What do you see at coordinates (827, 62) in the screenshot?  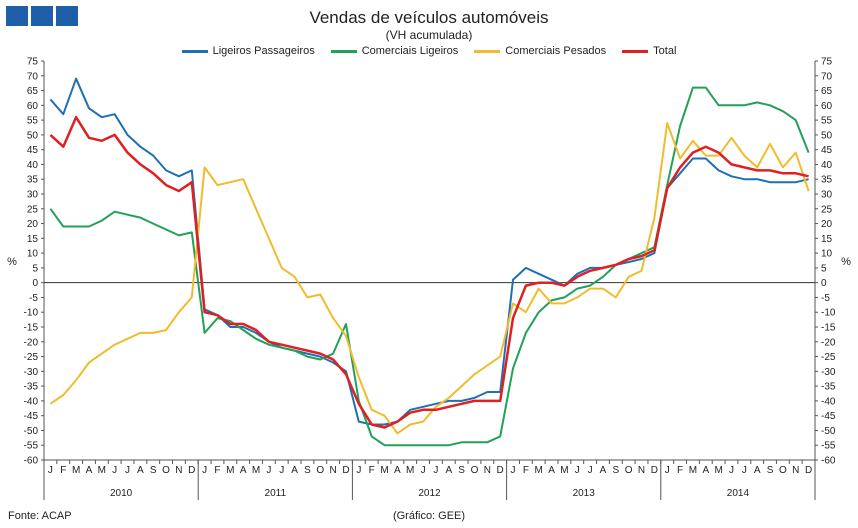 I see `y-tick-label-right: 75` at bounding box center [827, 62].